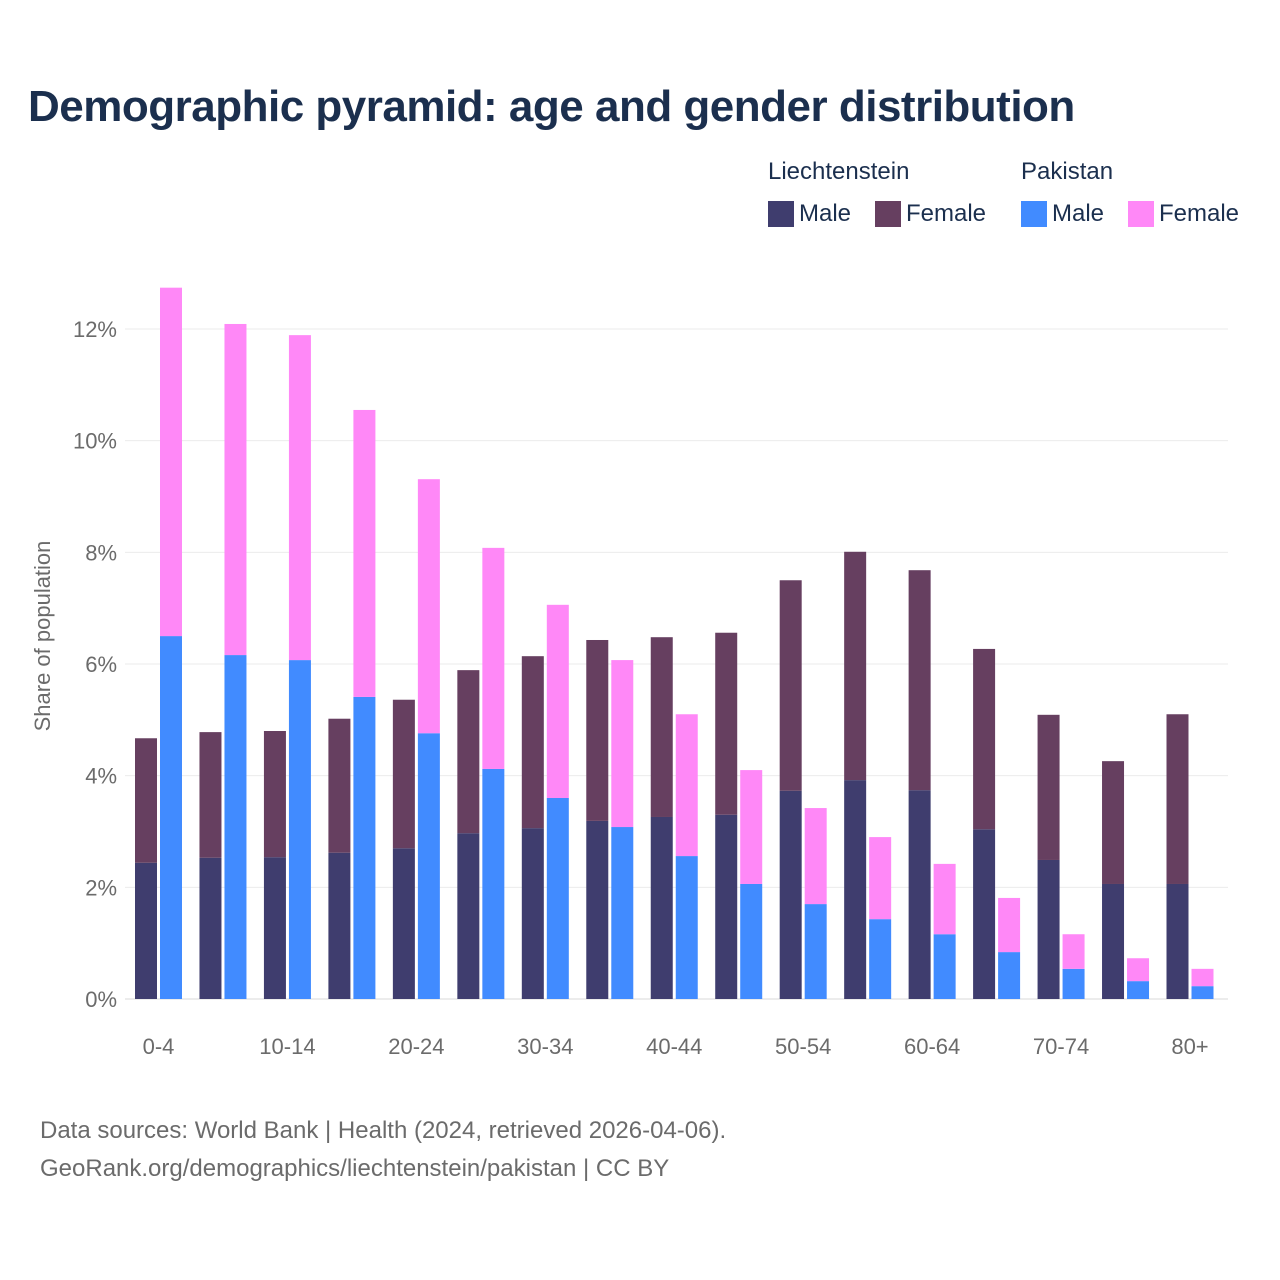 The height and width of the screenshot is (1280, 1280). Describe the element at coordinates (95, 441) in the screenshot. I see `y-tick-label: 10%` at that location.